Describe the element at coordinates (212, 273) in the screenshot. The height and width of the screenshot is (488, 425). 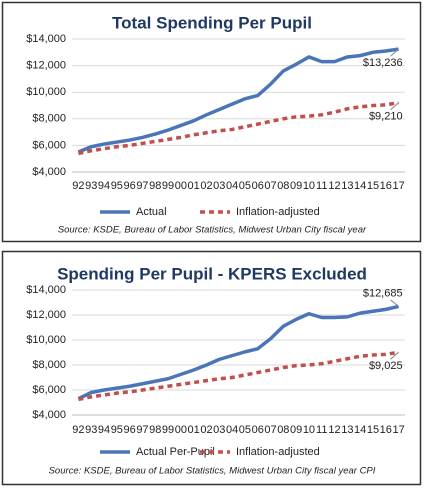
I see `chart-title: Spending Per Pupil - KPERS Excluded` at that location.